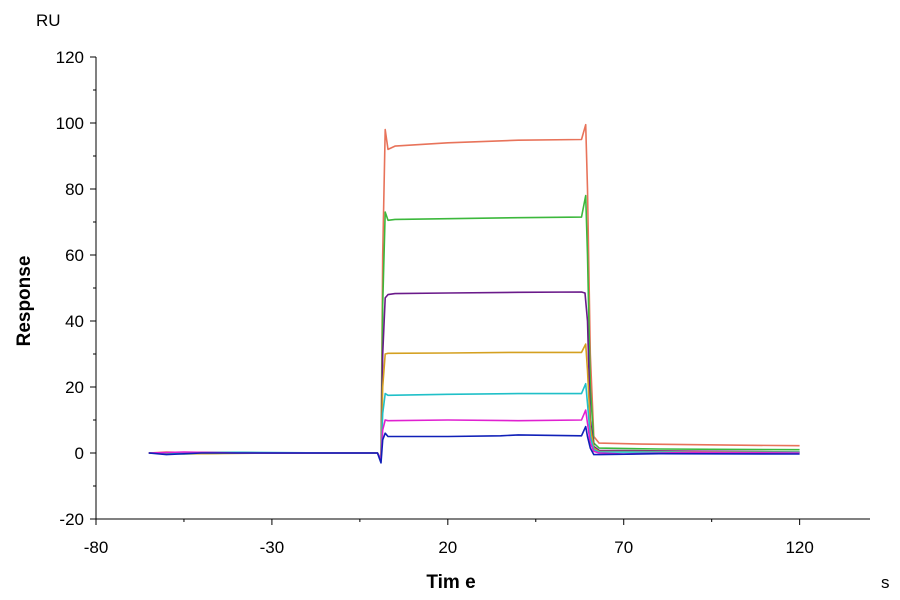  I want to click on x-axis-title: Tim e, so click(450, 582).